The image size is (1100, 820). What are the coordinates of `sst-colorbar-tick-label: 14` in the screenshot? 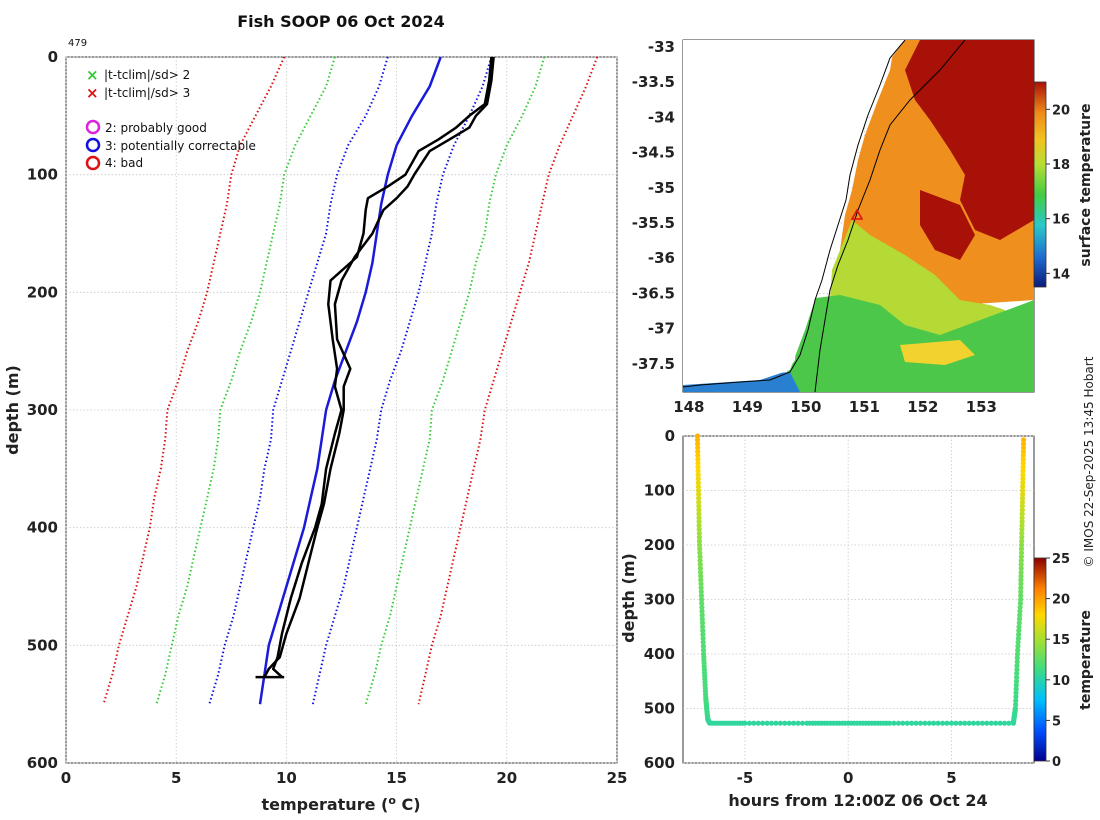 It's located at (1061, 274).